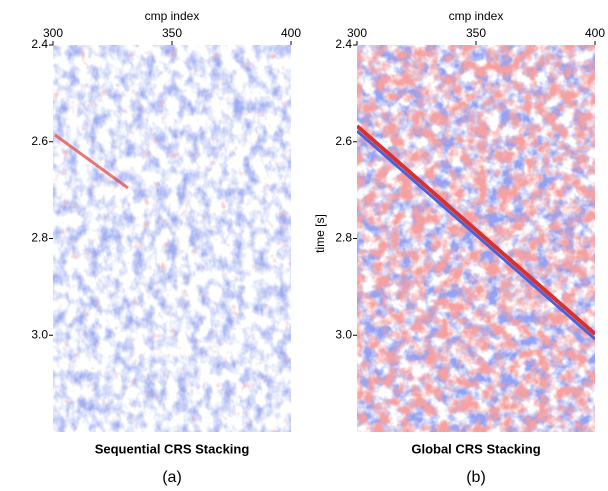 The image size is (608, 491). Describe the element at coordinates (475, 448) in the screenshot. I see `caption: Global CRS Stacking` at that location.